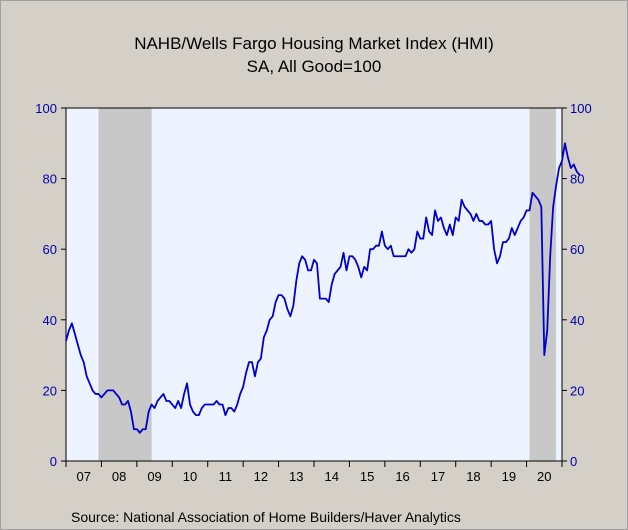 The width and height of the screenshot is (628, 530). Describe the element at coordinates (331, 476) in the screenshot. I see `x-tick-label: 14` at that location.